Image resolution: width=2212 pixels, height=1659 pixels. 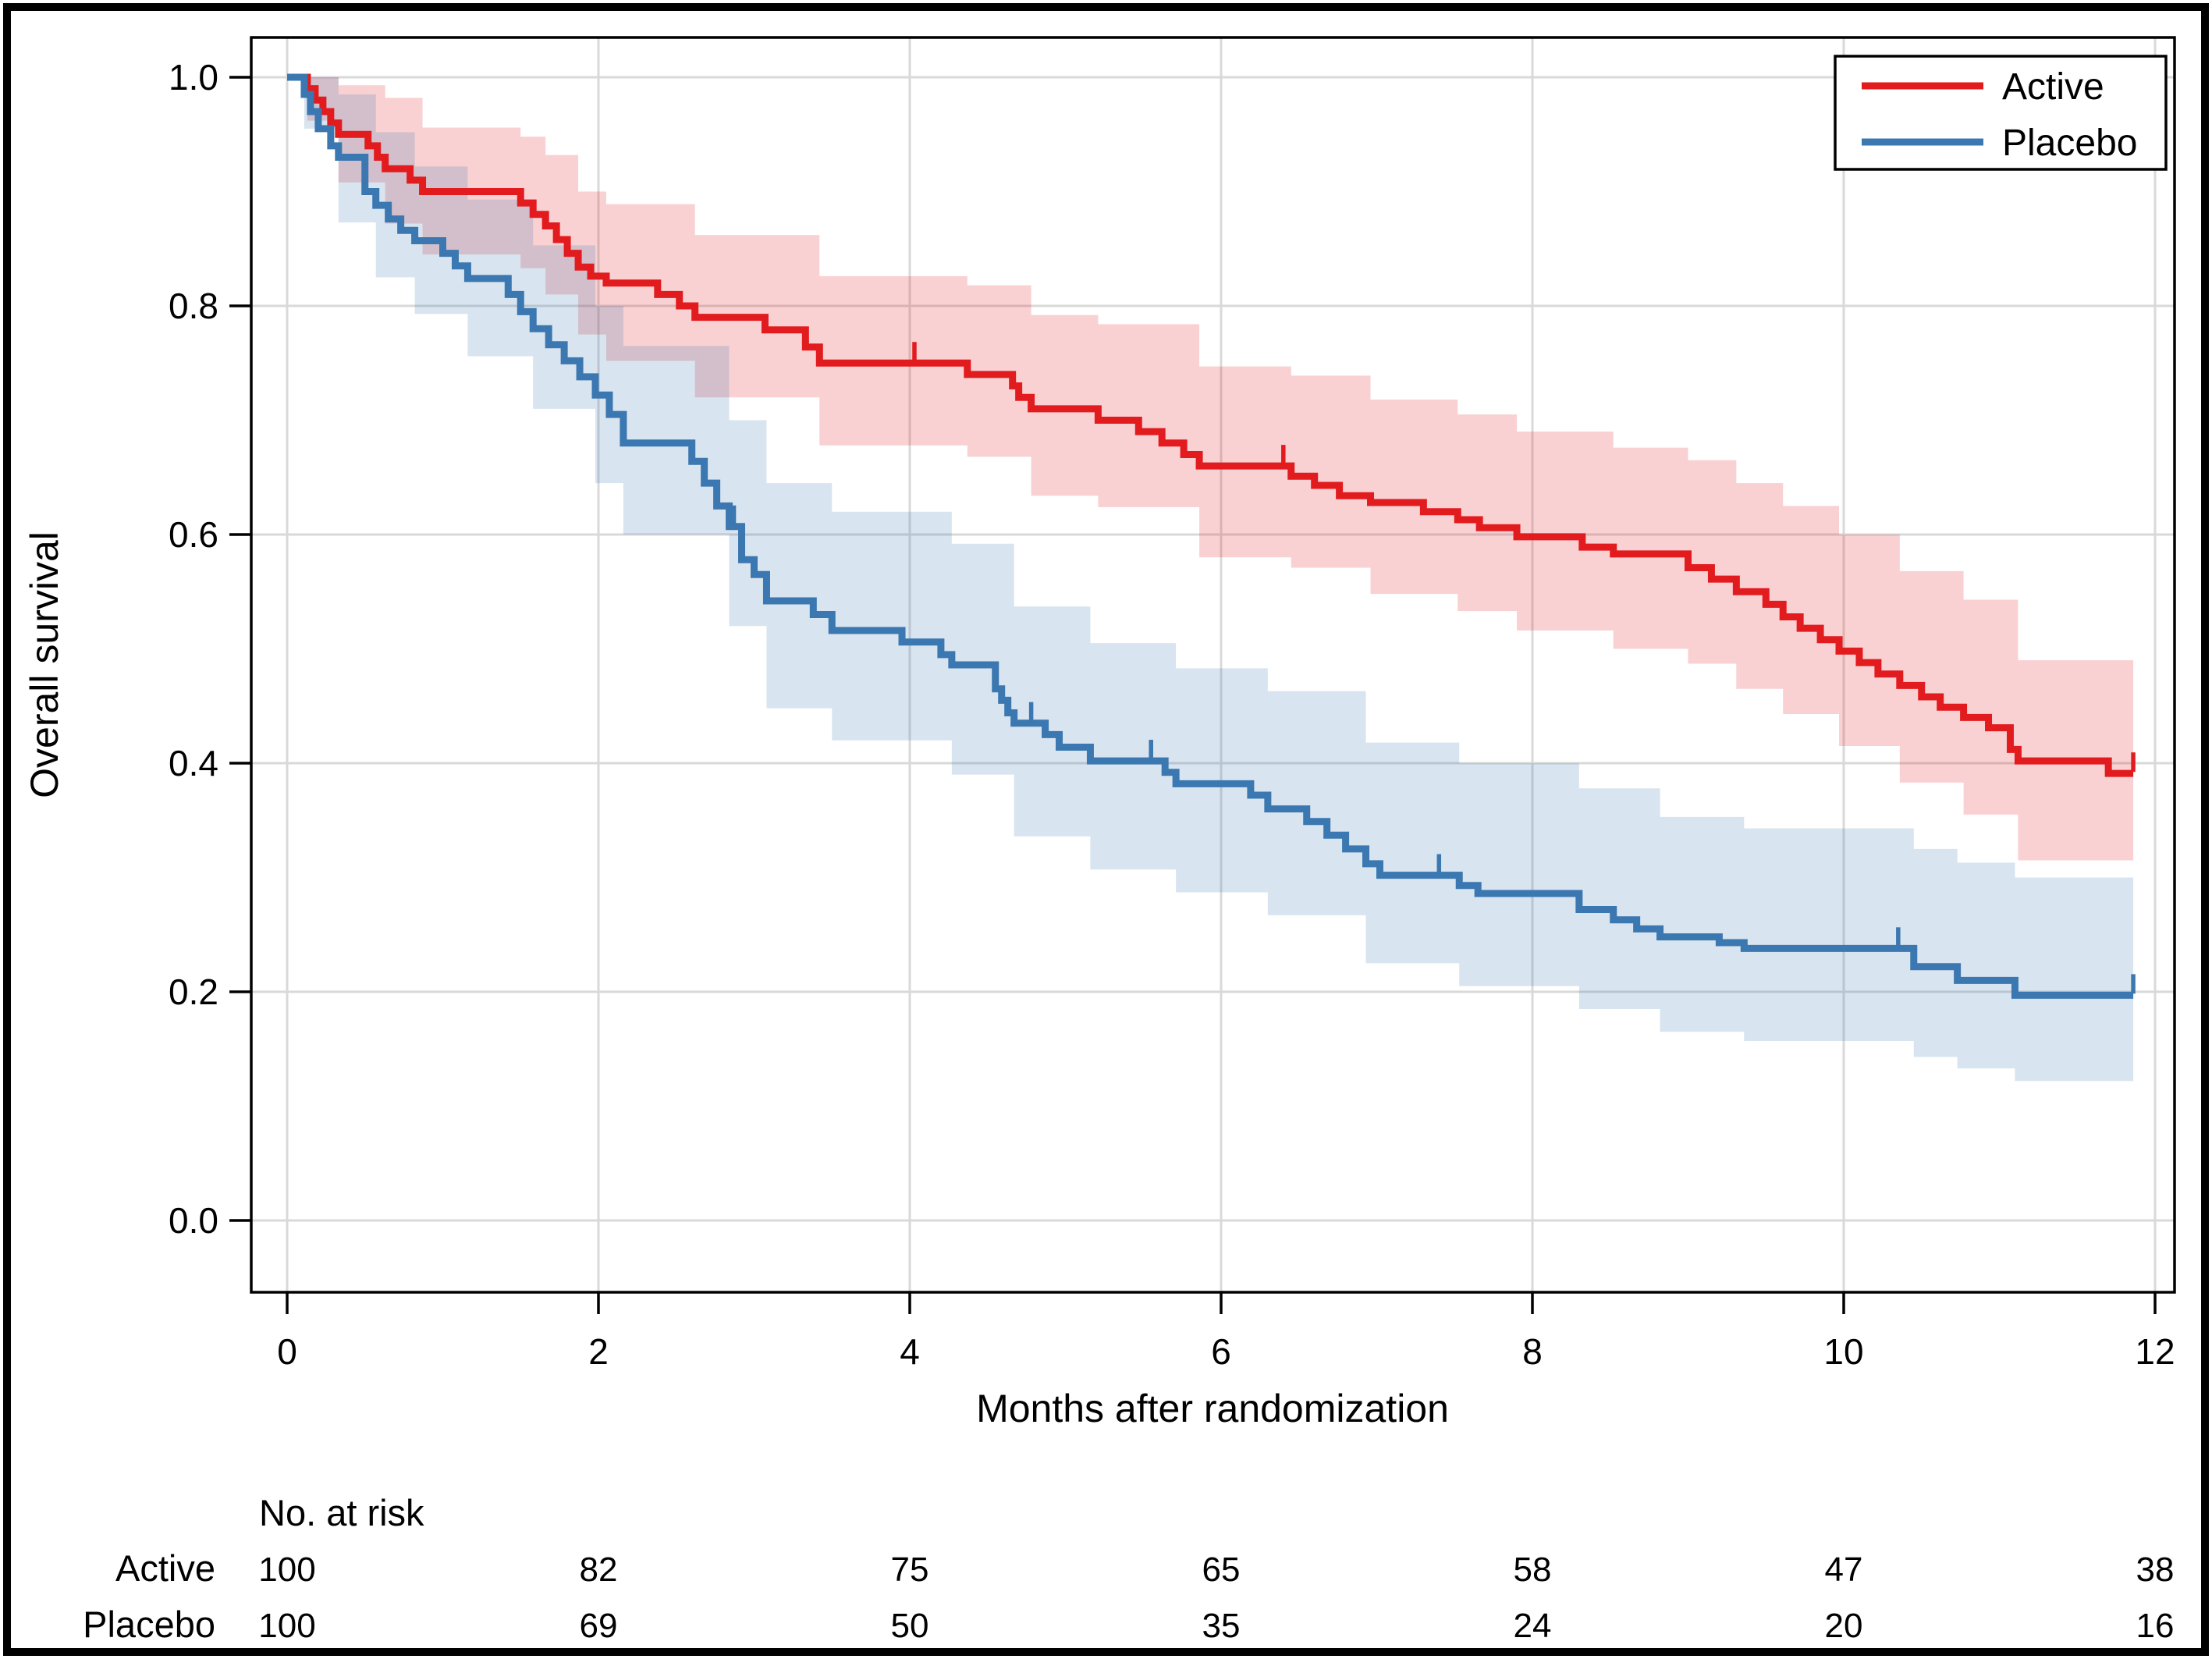 I want to click on x-tick-label: 4, so click(x=910, y=1351).